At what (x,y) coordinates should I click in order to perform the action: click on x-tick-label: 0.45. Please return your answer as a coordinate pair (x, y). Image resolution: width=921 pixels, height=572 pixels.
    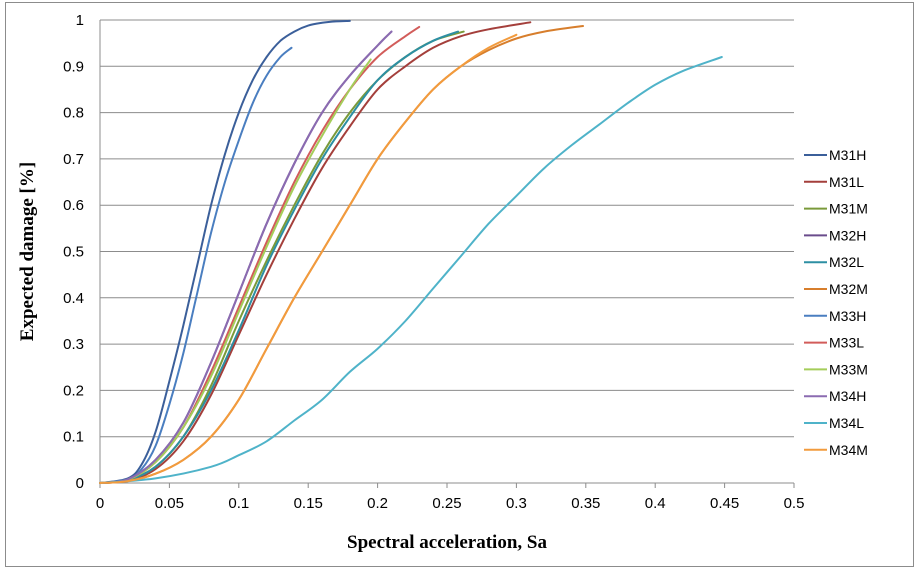
    Looking at the image, I should click on (724, 503).